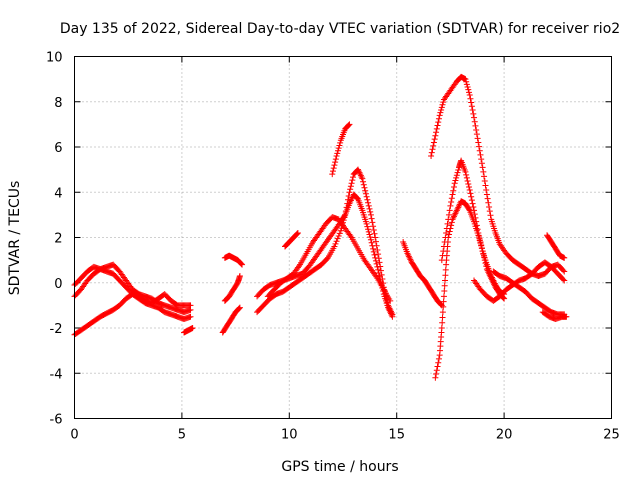 This screenshot has height=480, width=640. What do you see at coordinates (232, 288) in the screenshot?
I see `series-arc-f` at bounding box center [232, 288].